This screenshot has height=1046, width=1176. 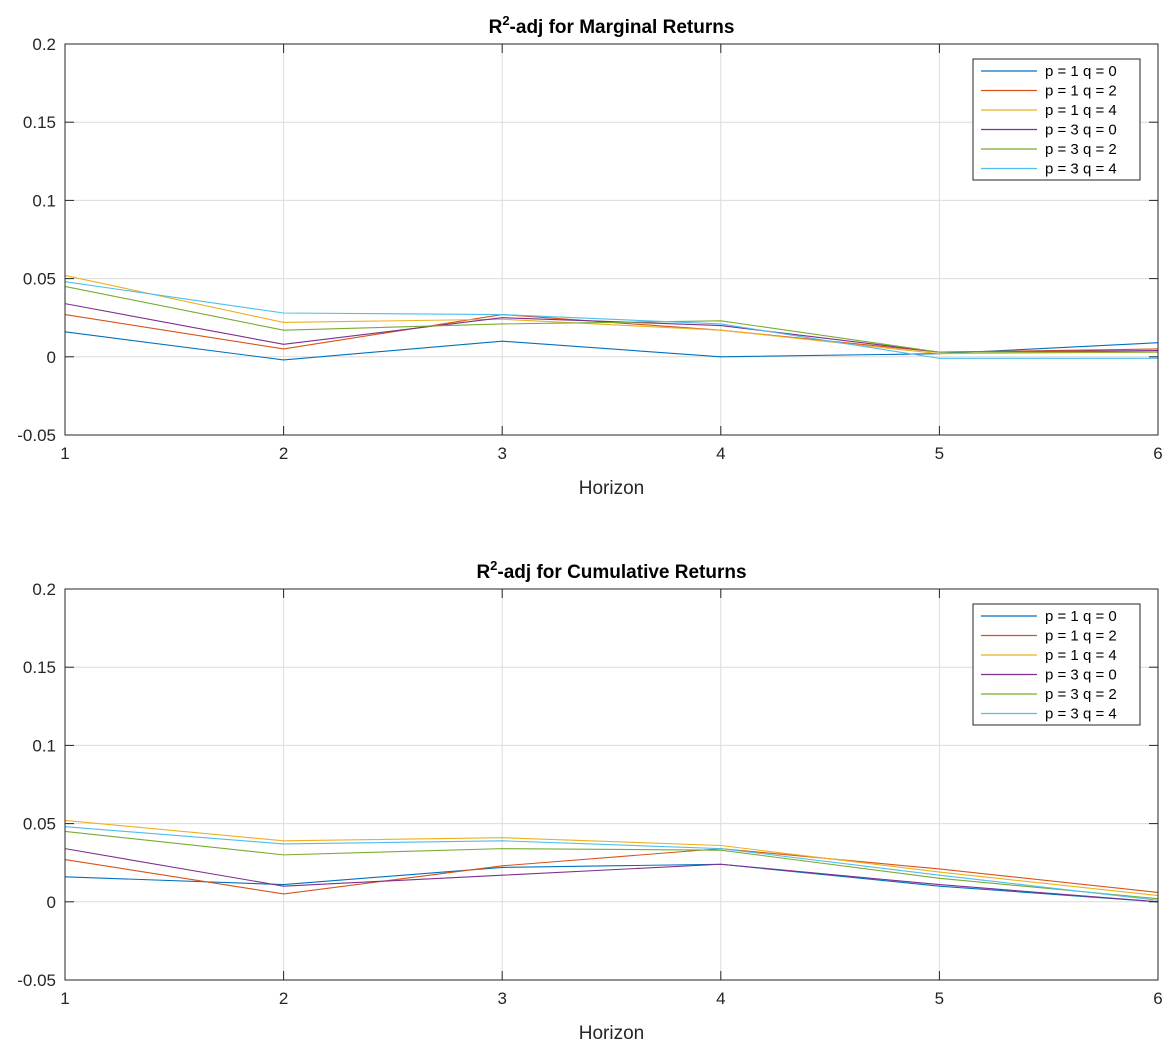 I want to click on title-suffix: -adj for Cumulative Returns, so click(x=621, y=572).